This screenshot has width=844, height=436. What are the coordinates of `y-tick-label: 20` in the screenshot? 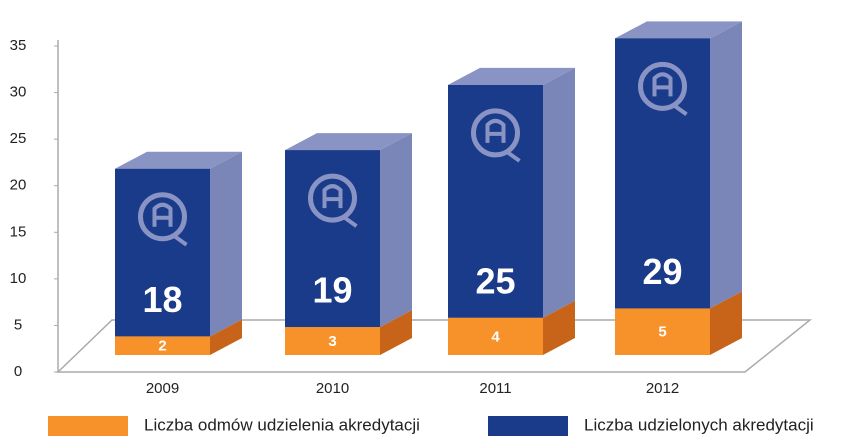 It's located at (18, 185).